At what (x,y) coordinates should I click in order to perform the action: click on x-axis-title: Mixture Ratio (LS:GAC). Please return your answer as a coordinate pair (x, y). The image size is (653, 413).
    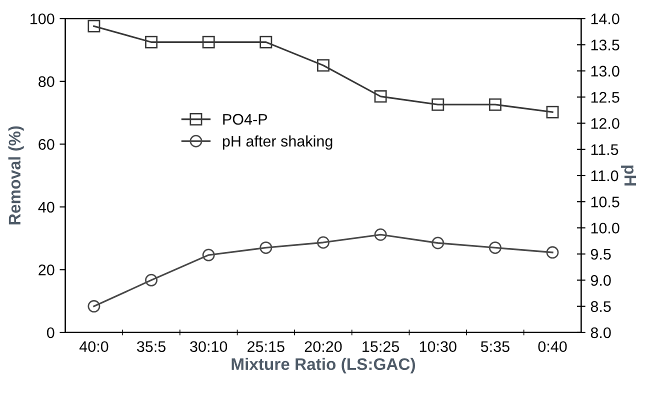
    Looking at the image, I should click on (323, 366).